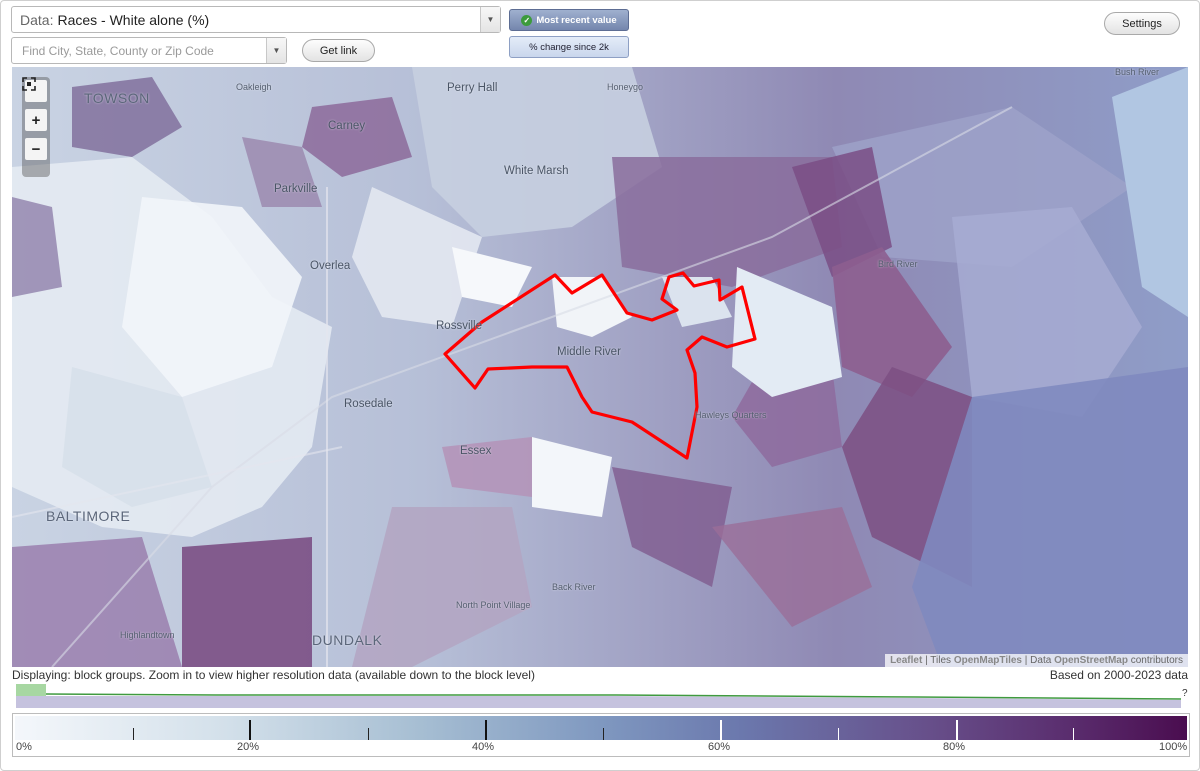  I want to click on location-search: ▼, so click(149, 50).